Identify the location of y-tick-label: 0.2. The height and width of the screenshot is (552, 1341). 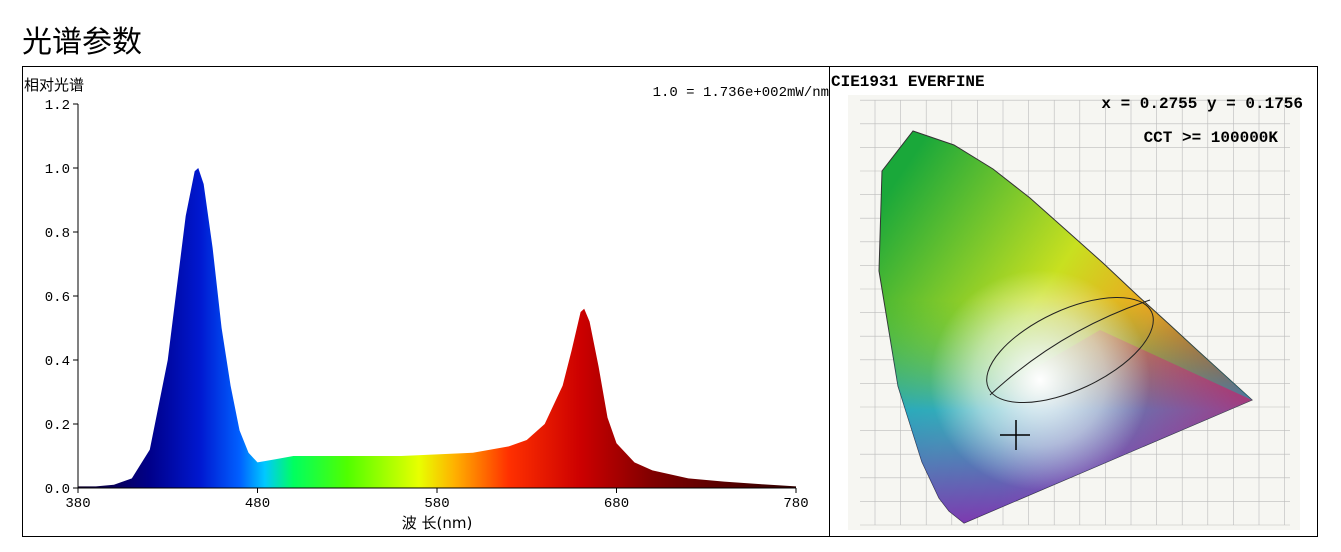
(57, 426).